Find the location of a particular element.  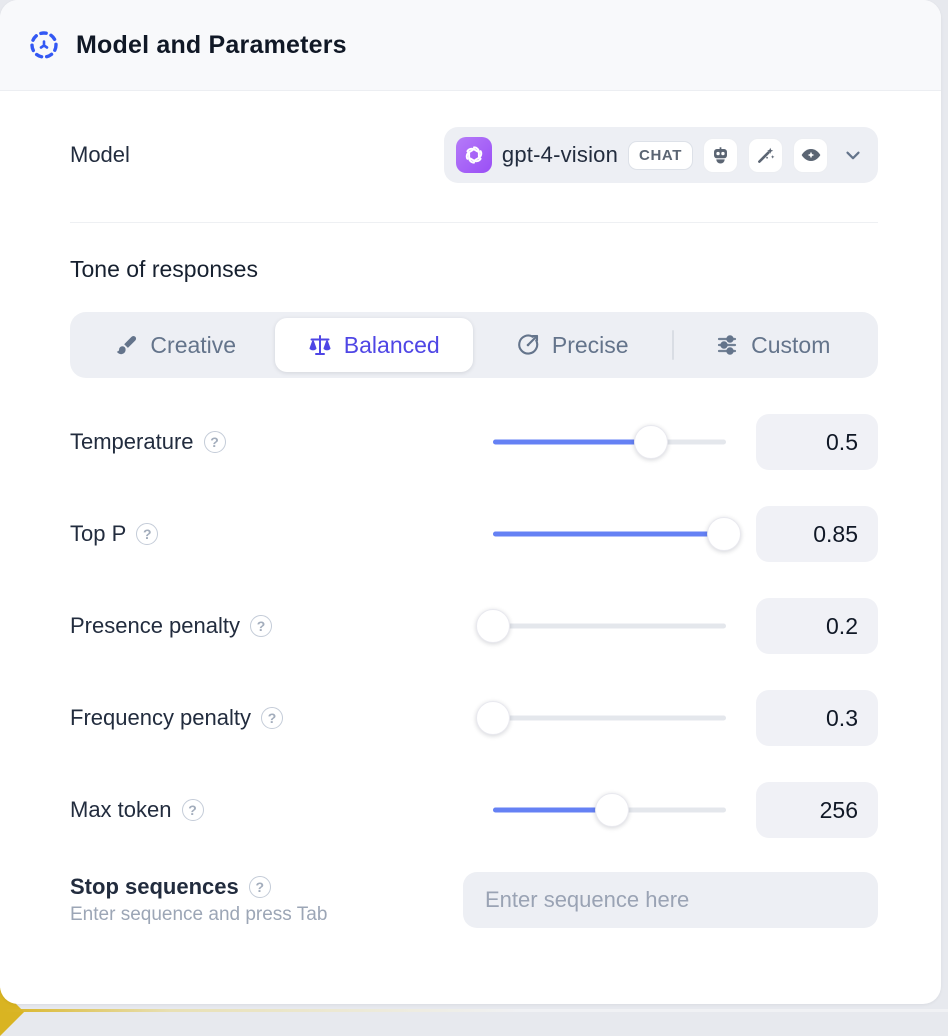

top-p-slider is located at coordinates (617, 534).